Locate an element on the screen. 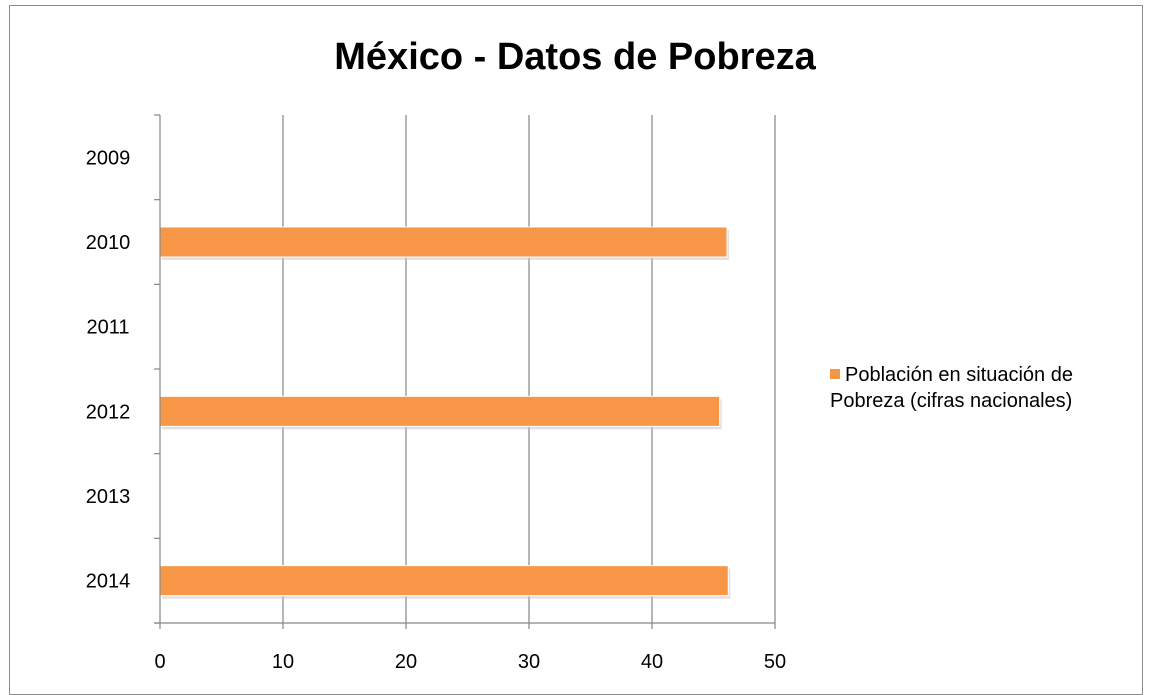  x-tick-label: 20 is located at coordinates (406, 662).